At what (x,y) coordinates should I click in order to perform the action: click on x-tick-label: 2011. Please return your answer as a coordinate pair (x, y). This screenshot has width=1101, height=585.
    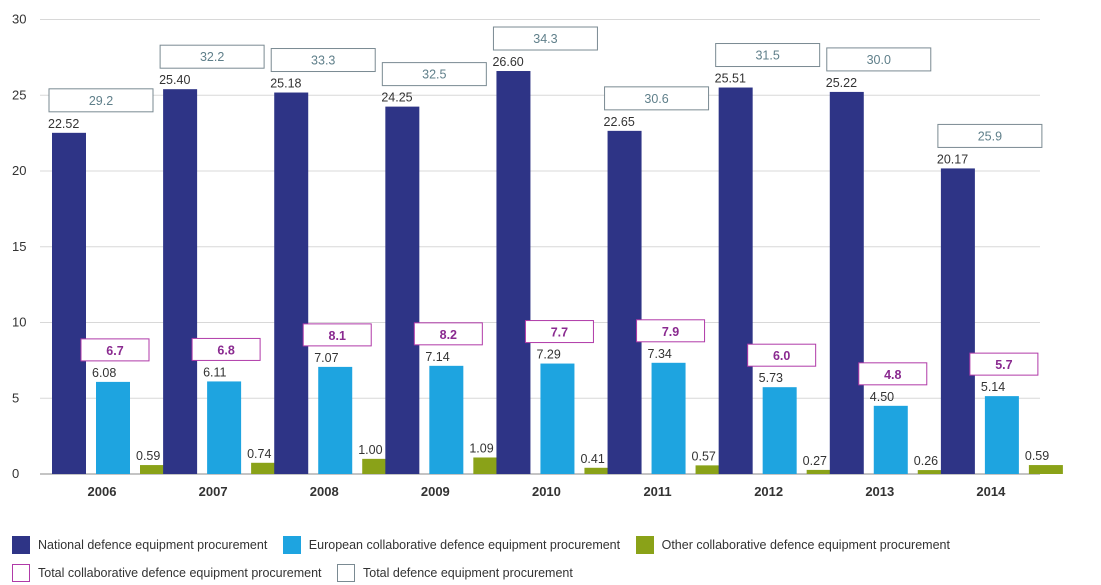
    Looking at the image, I should click on (657, 491).